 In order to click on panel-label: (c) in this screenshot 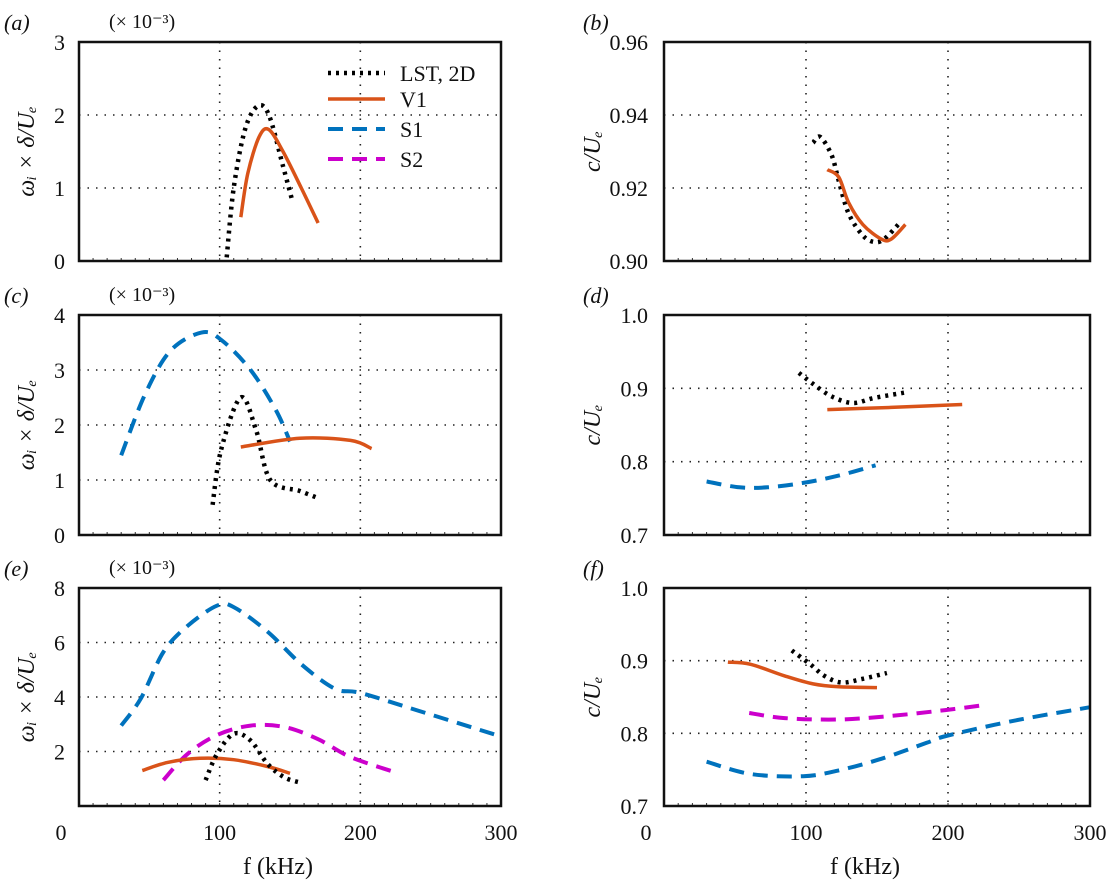, I will do `click(16, 295)`.